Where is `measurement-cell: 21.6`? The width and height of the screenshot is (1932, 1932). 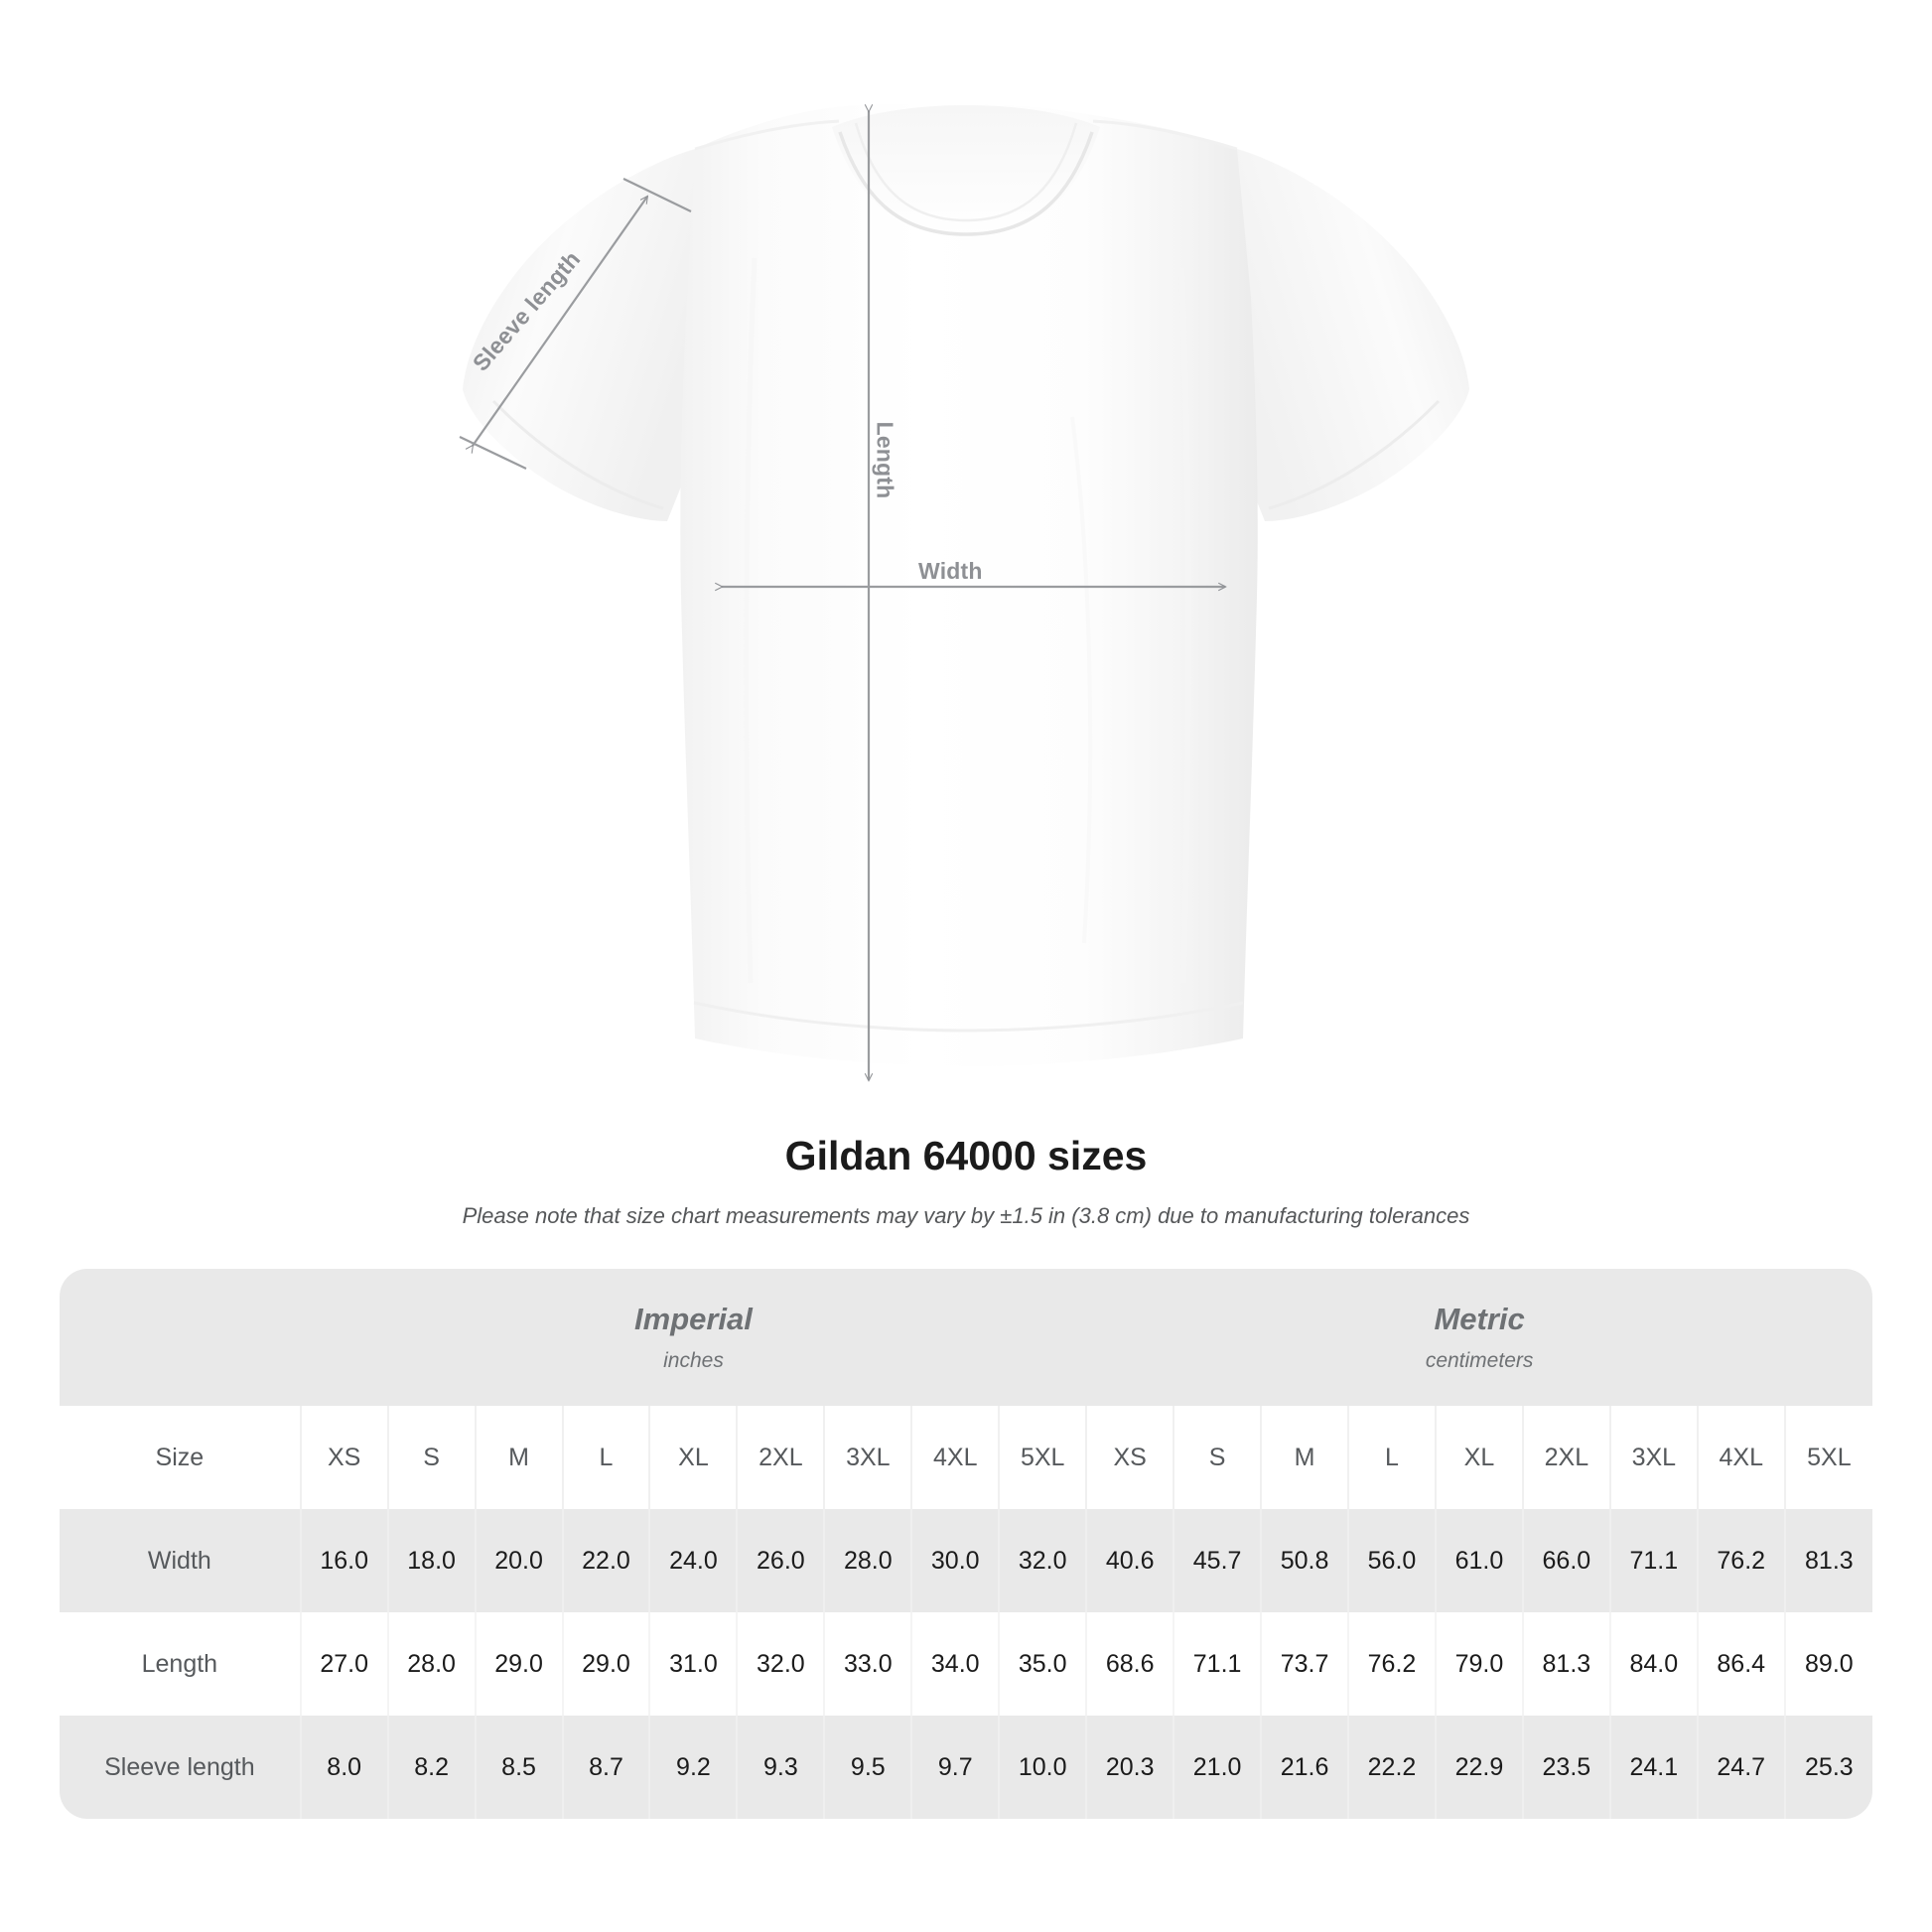
measurement-cell: 21.6 is located at coordinates (1305, 1767).